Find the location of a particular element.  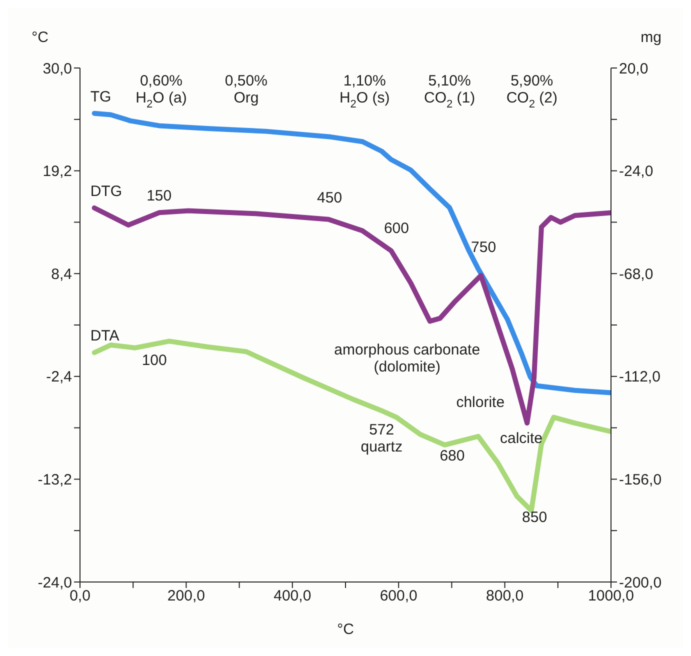

y2-tick-label: -24,0 is located at coordinates (636, 171).